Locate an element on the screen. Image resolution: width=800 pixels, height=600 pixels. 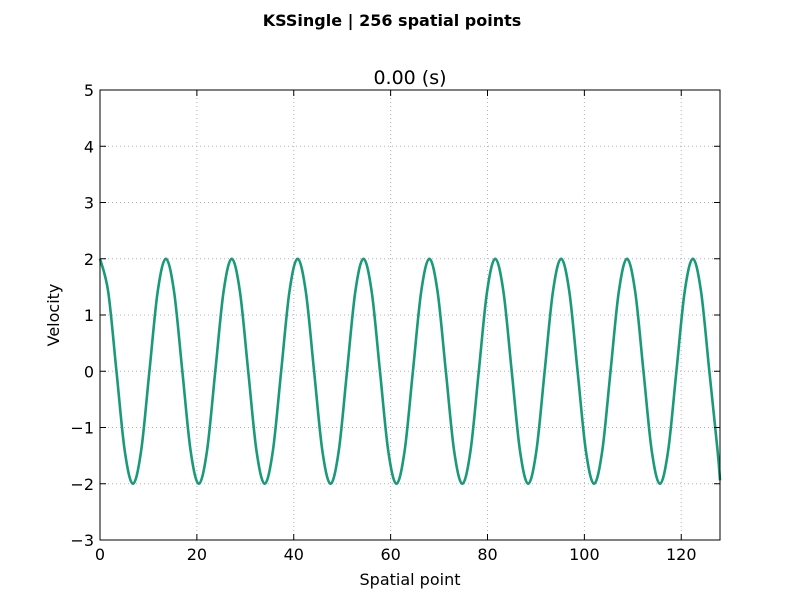
y-tick-label: 3 is located at coordinates (89, 203).